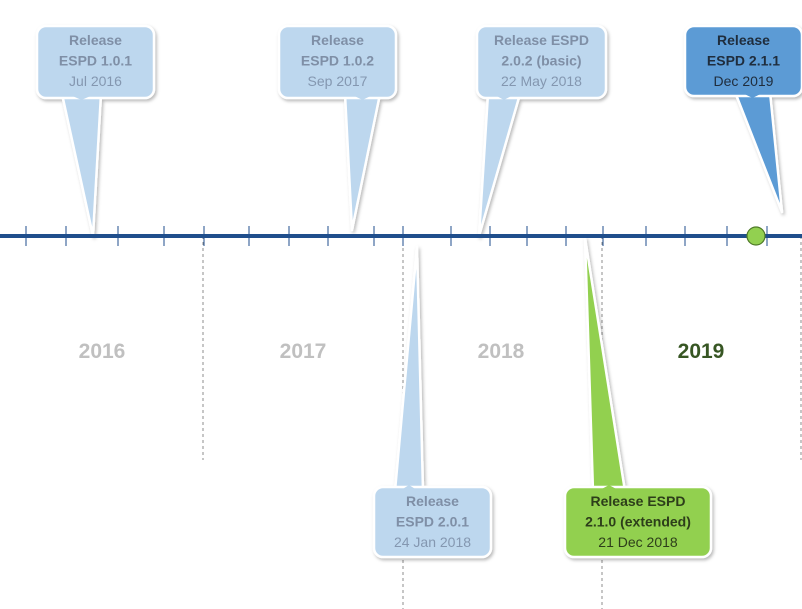  What do you see at coordinates (541, 81) in the screenshot?
I see `callout-date: 22 May 2018` at bounding box center [541, 81].